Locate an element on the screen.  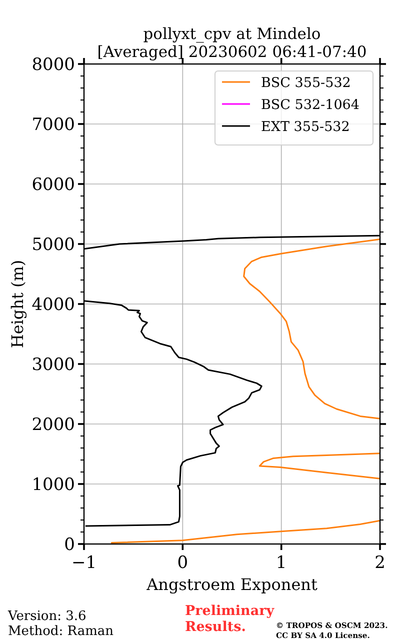
y-tick-label: 0 is located at coordinates (69, 545).